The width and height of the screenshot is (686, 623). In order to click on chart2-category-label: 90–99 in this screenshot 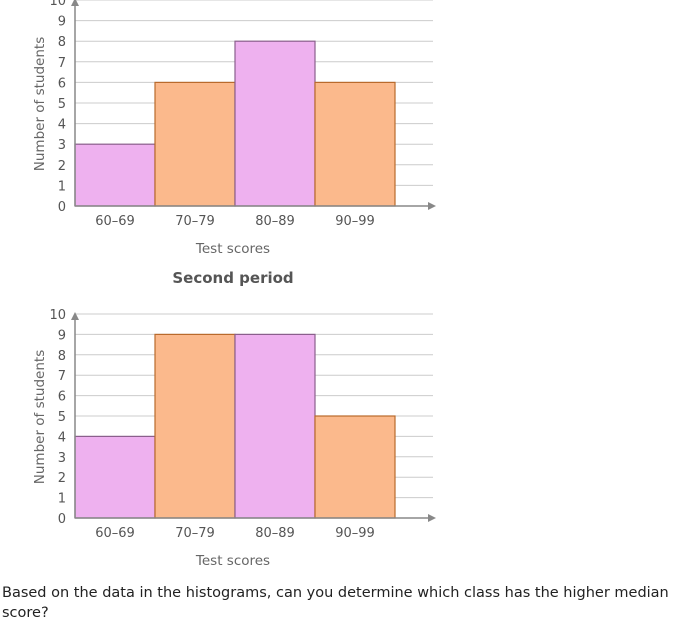, I will do `click(355, 533)`.